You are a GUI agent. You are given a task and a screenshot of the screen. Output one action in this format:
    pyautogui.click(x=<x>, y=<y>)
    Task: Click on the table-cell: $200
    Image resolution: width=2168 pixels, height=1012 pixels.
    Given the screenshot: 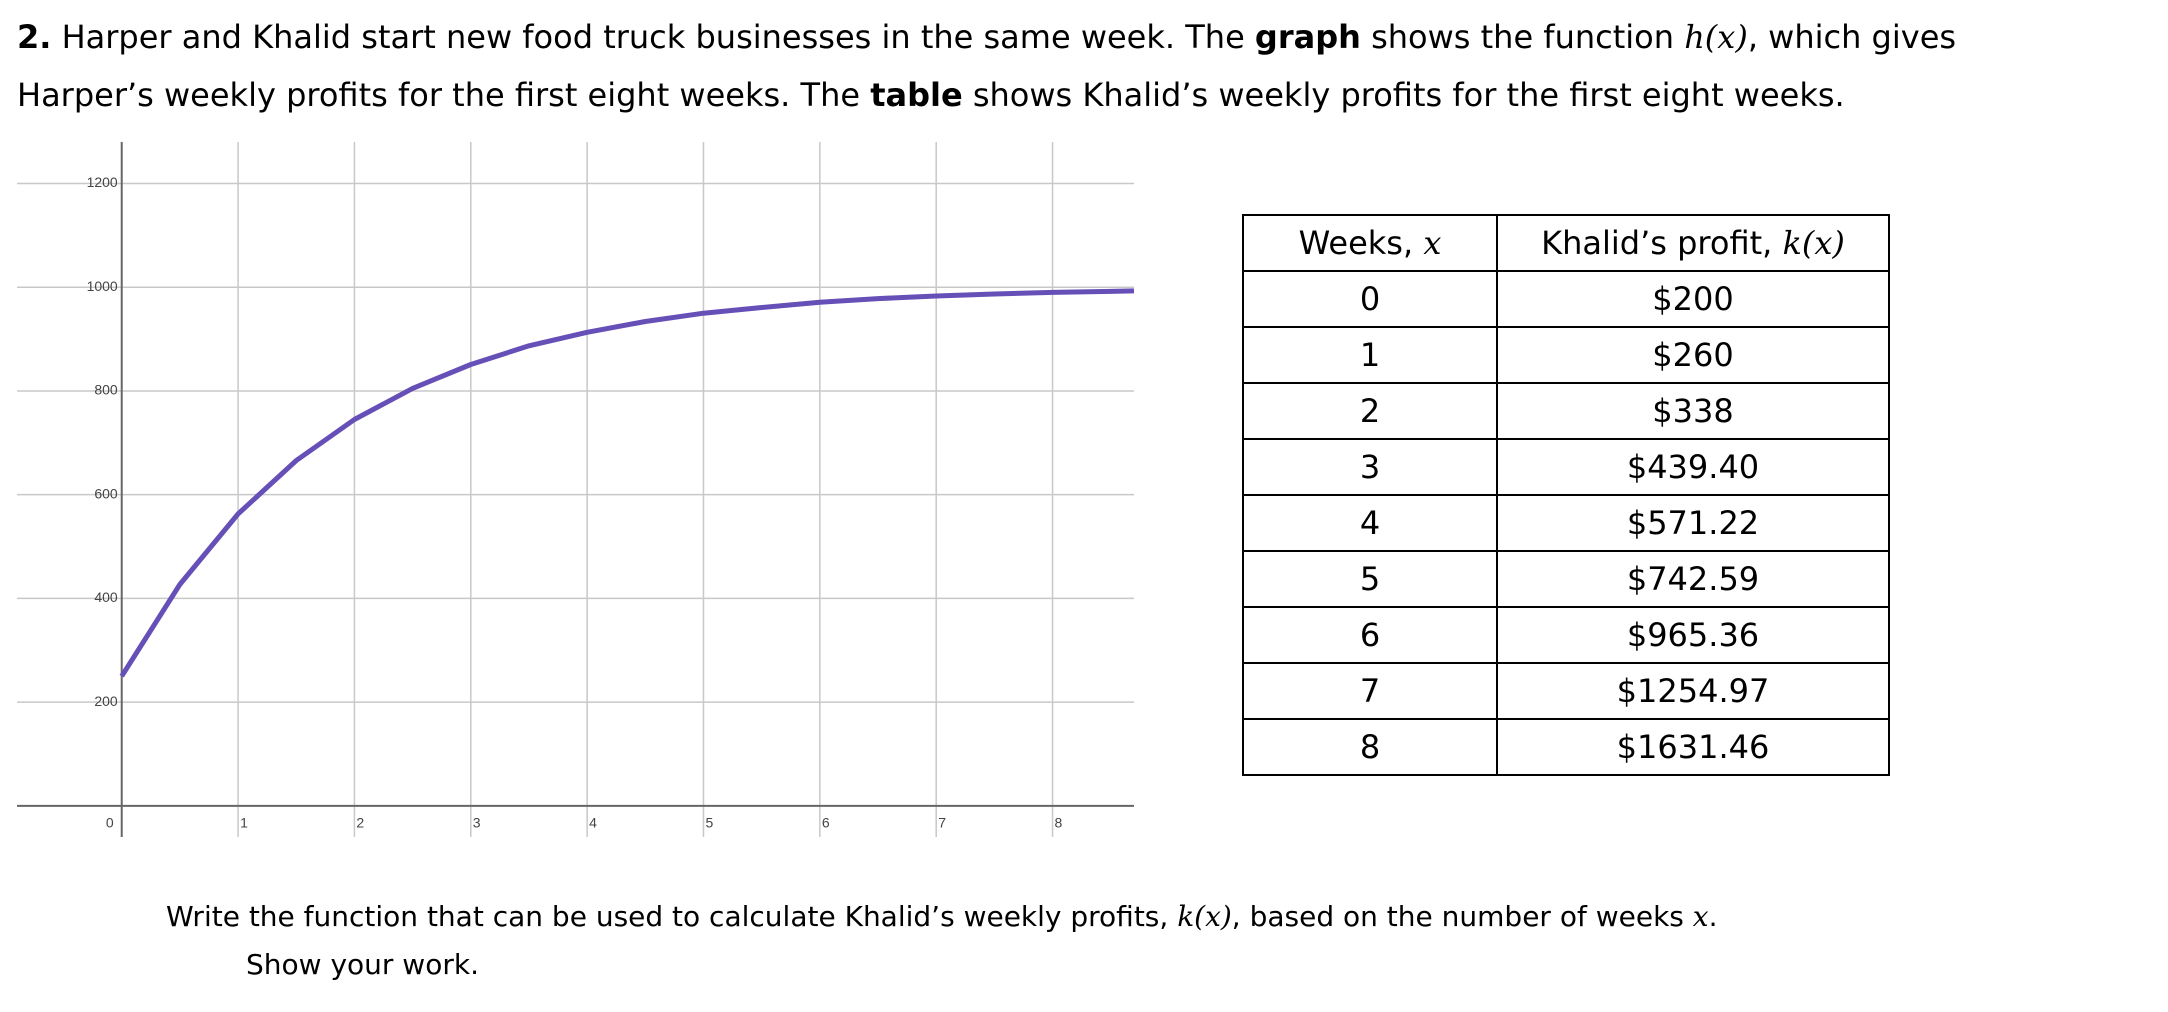 What is the action you would take?
    pyautogui.click(x=1693, y=299)
    